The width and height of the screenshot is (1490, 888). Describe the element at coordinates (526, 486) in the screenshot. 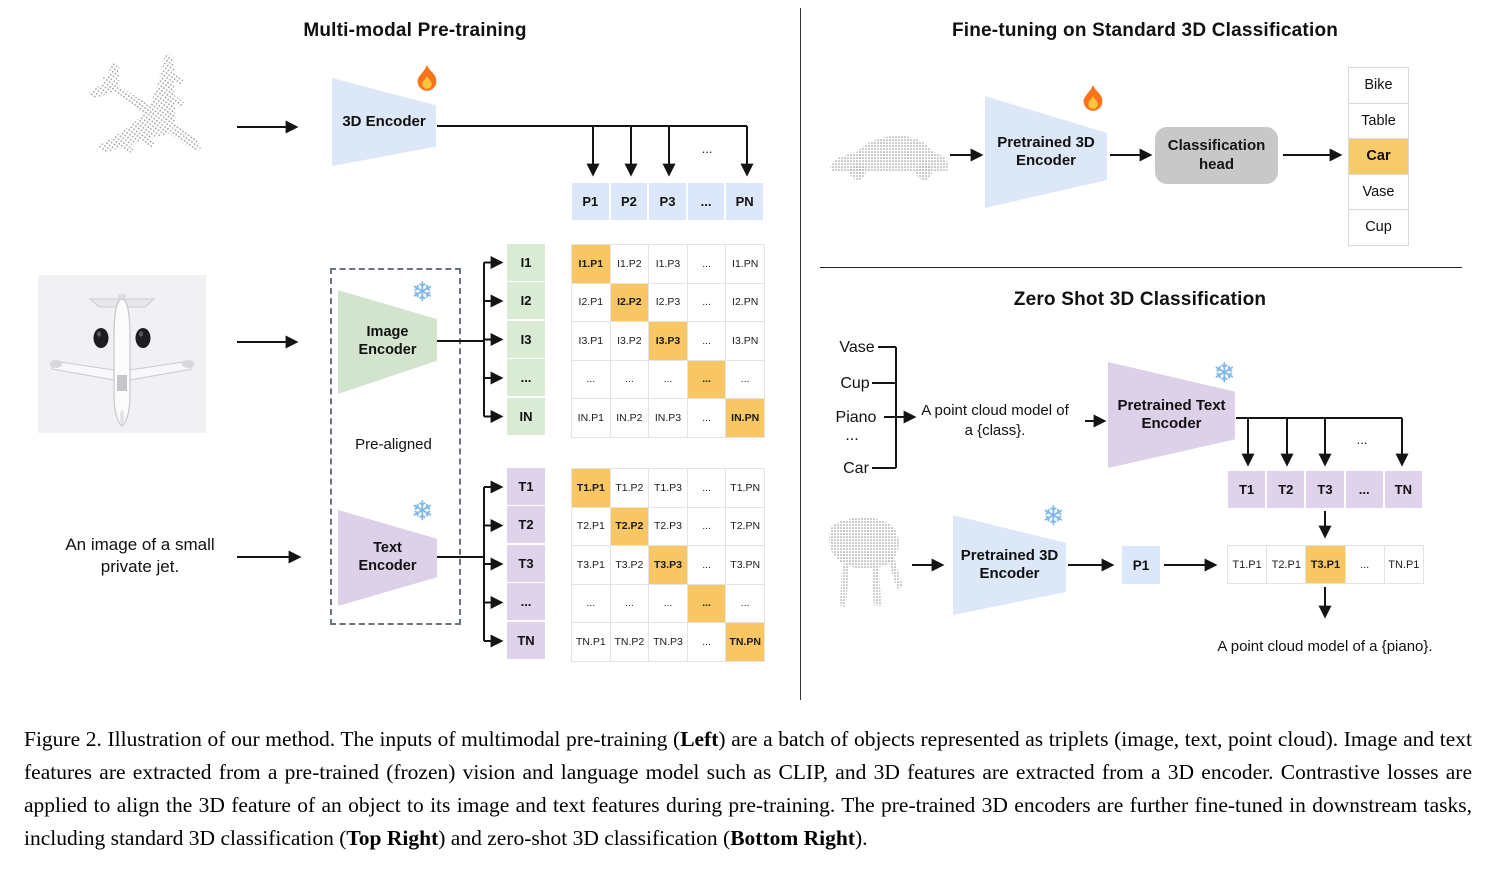

I see `text-feature-cell: T1` at that location.